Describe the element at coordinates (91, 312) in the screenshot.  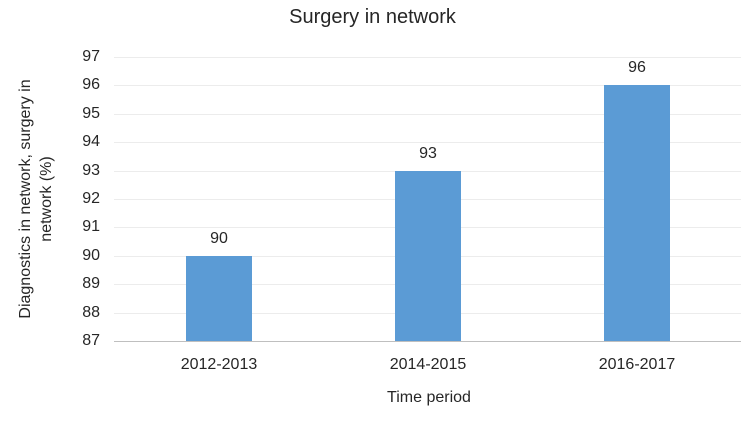
I see `y-tick-label: 88` at that location.